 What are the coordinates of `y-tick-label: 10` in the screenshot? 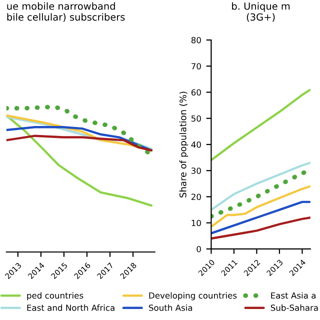 It's located at (196, 223).